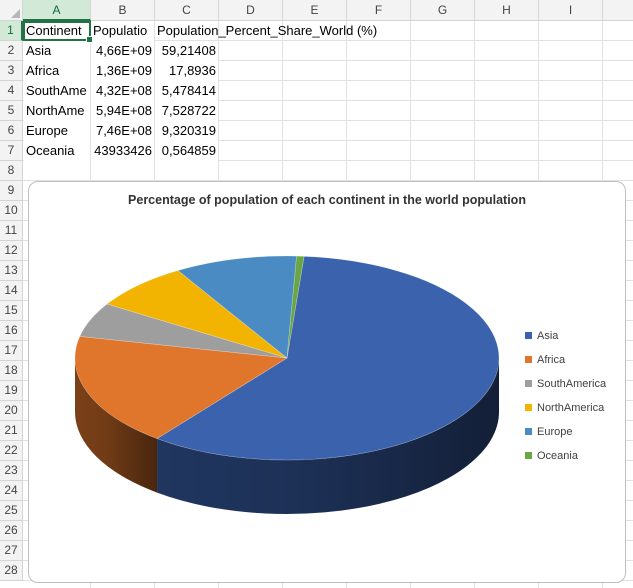  I want to click on row-header-24: 24, so click(11, 491).